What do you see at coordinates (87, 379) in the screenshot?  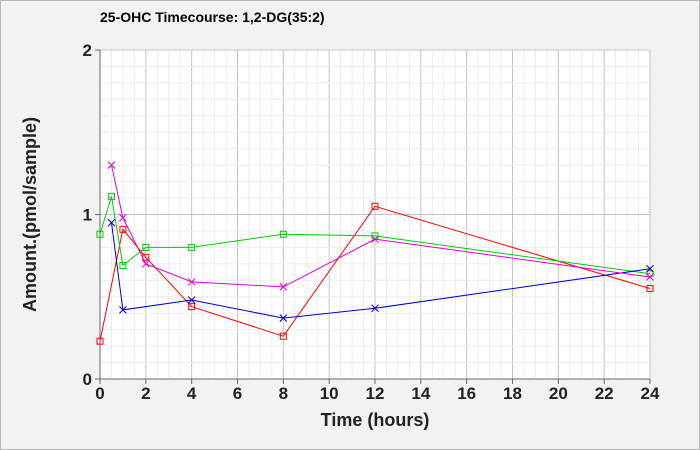 I see `y-tick-label: 0` at bounding box center [87, 379].